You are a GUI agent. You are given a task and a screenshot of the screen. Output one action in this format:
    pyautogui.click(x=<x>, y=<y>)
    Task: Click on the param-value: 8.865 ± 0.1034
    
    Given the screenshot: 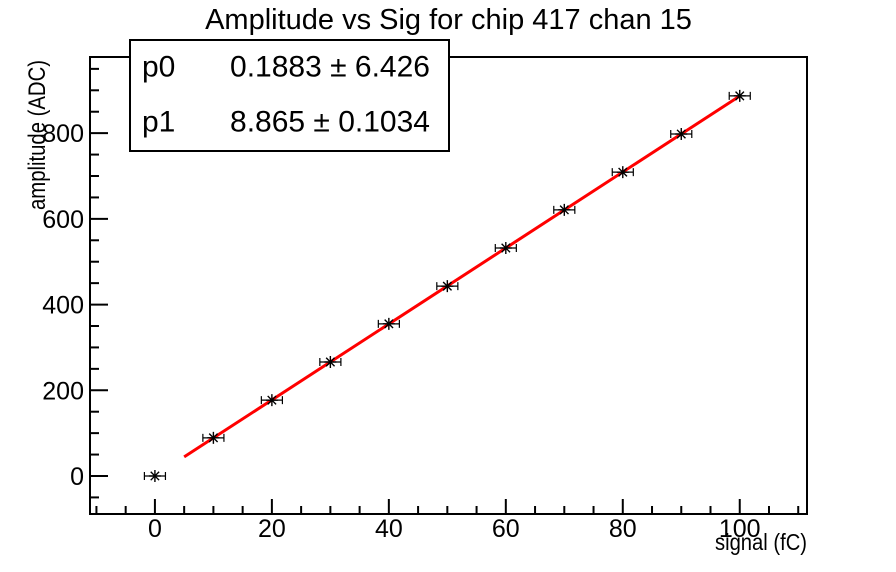 What is the action you would take?
    pyautogui.click(x=330, y=122)
    